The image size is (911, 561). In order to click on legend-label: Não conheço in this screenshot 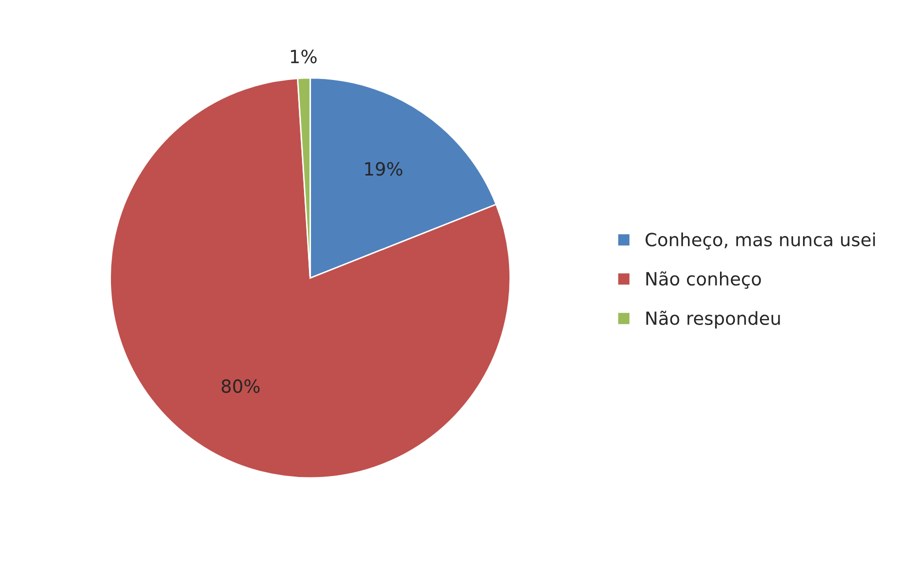, I will do `click(703, 280)`.